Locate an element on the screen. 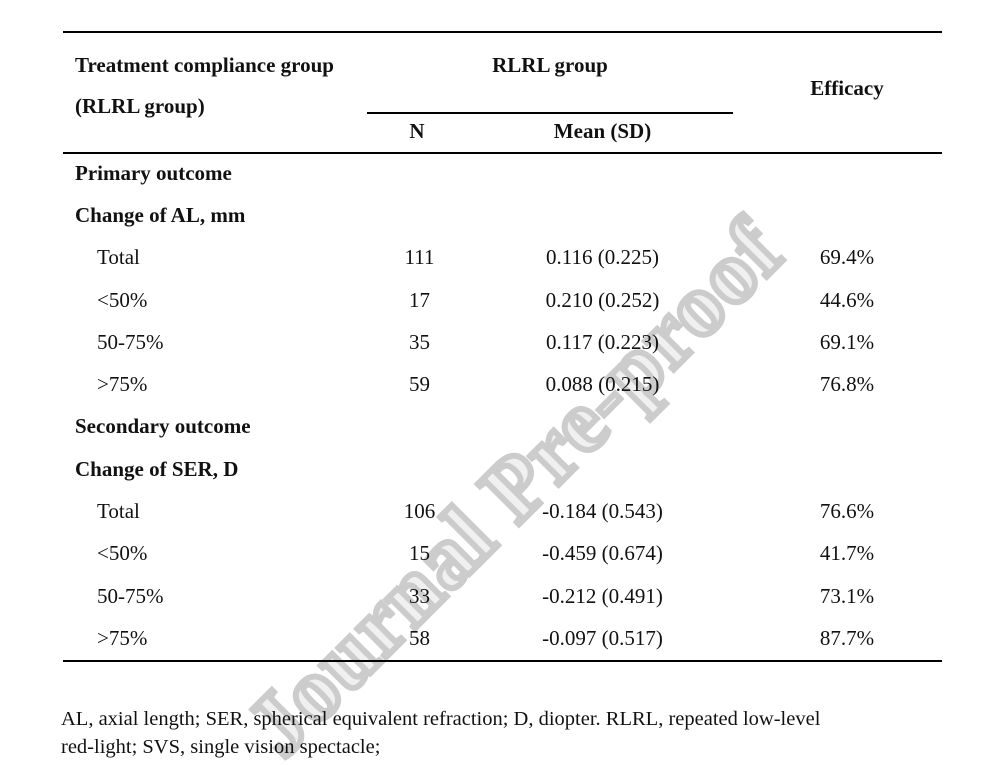  n-value: 15 is located at coordinates (419, 553).